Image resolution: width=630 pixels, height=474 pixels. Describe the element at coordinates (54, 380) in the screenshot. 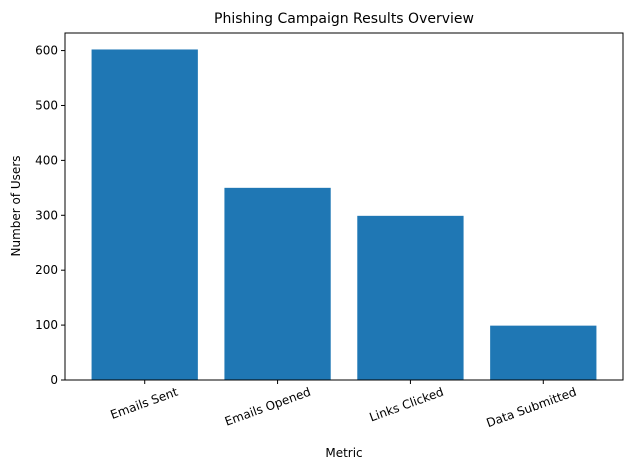

I see `y-tick-label: 0` at that location.